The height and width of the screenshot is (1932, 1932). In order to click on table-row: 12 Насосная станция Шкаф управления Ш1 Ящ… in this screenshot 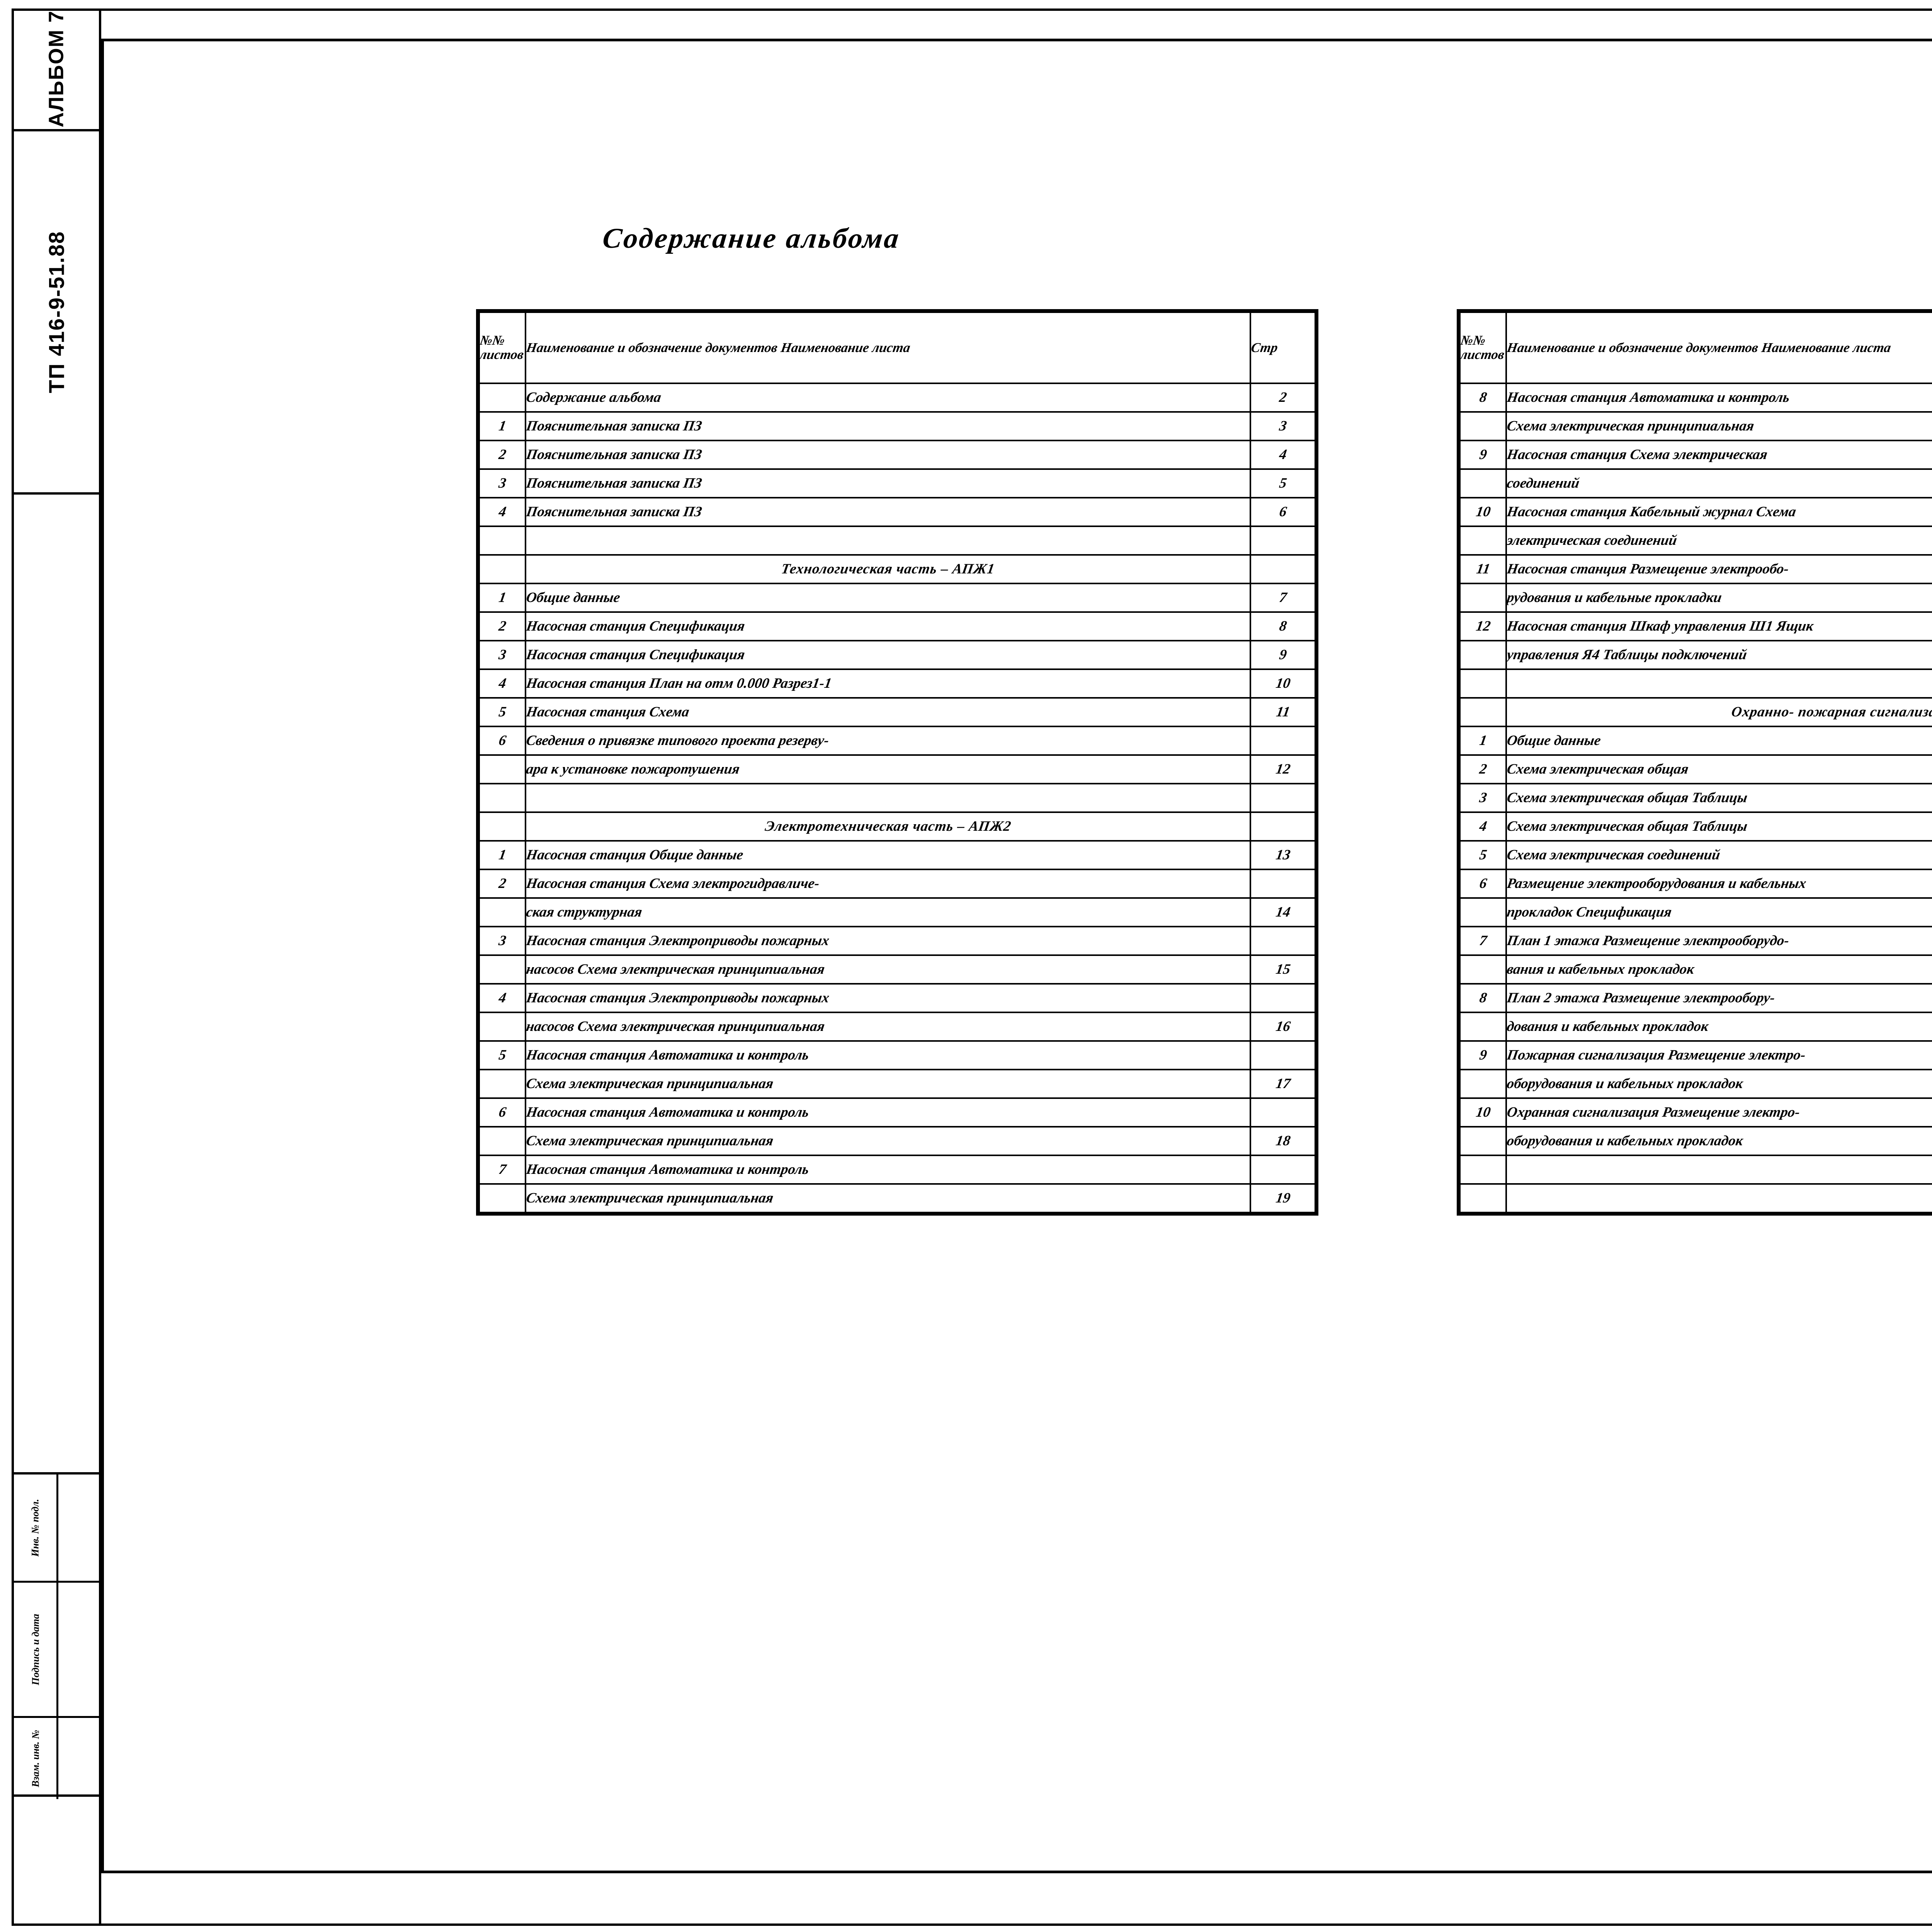, I will do `click(1696, 626)`.